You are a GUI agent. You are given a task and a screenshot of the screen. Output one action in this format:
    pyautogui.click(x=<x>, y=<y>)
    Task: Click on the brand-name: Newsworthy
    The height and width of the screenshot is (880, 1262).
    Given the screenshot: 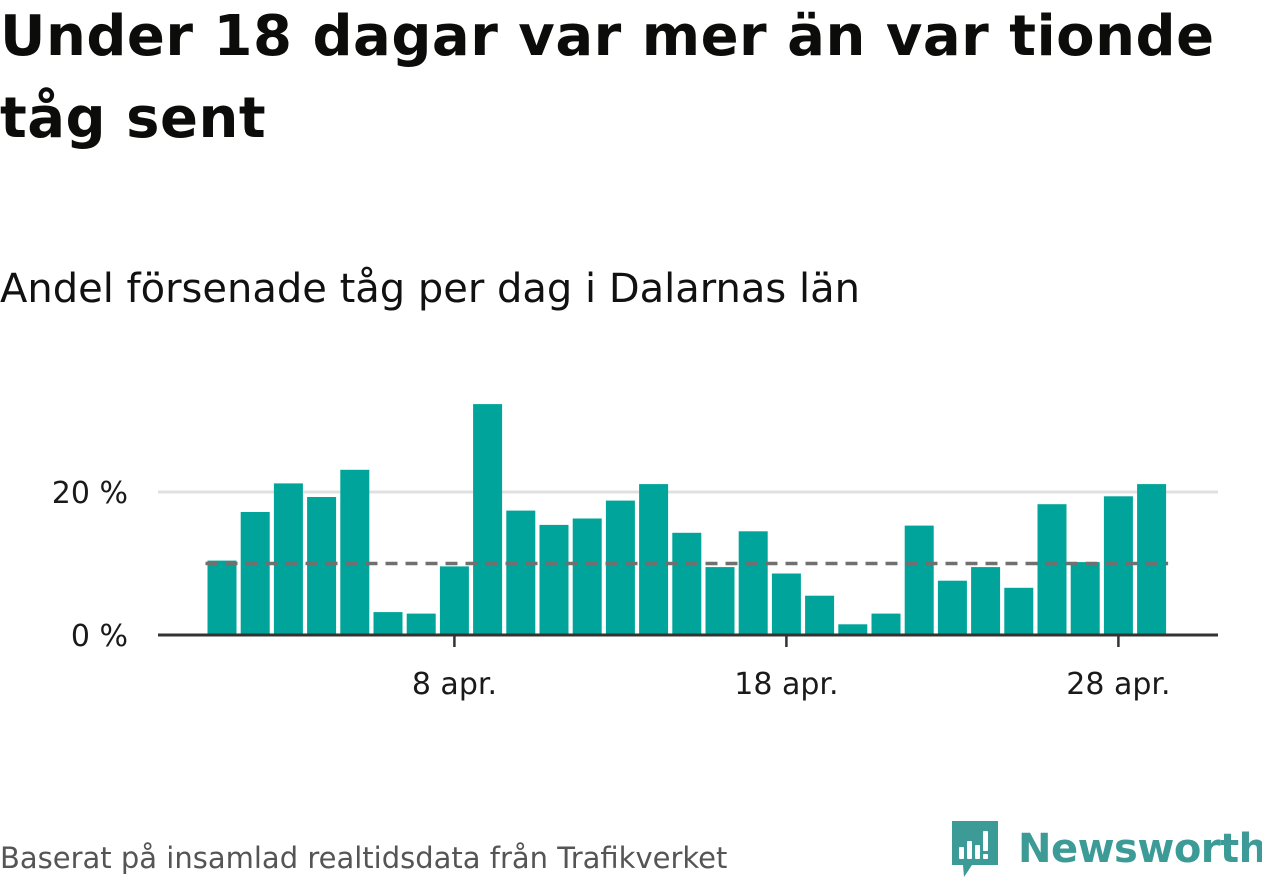 What is the action you would take?
    pyautogui.click(x=1140, y=849)
    